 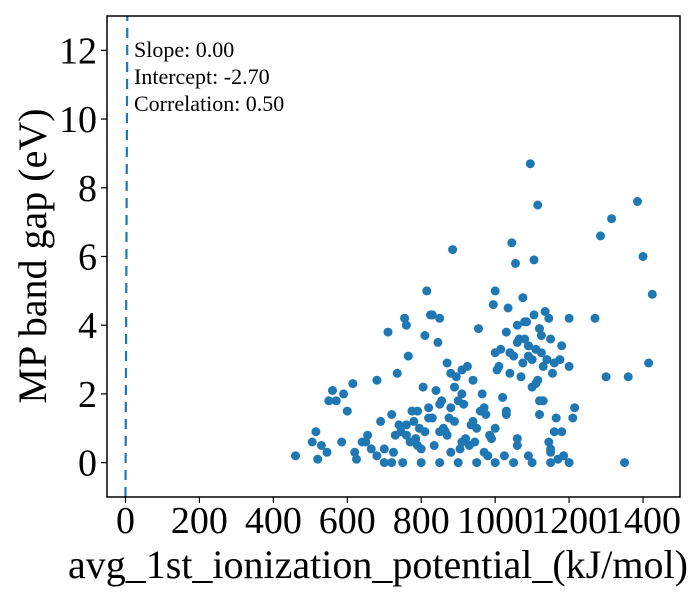 What do you see at coordinates (643, 521) in the screenshot?
I see `x-tick-label: 1400` at bounding box center [643, 521].